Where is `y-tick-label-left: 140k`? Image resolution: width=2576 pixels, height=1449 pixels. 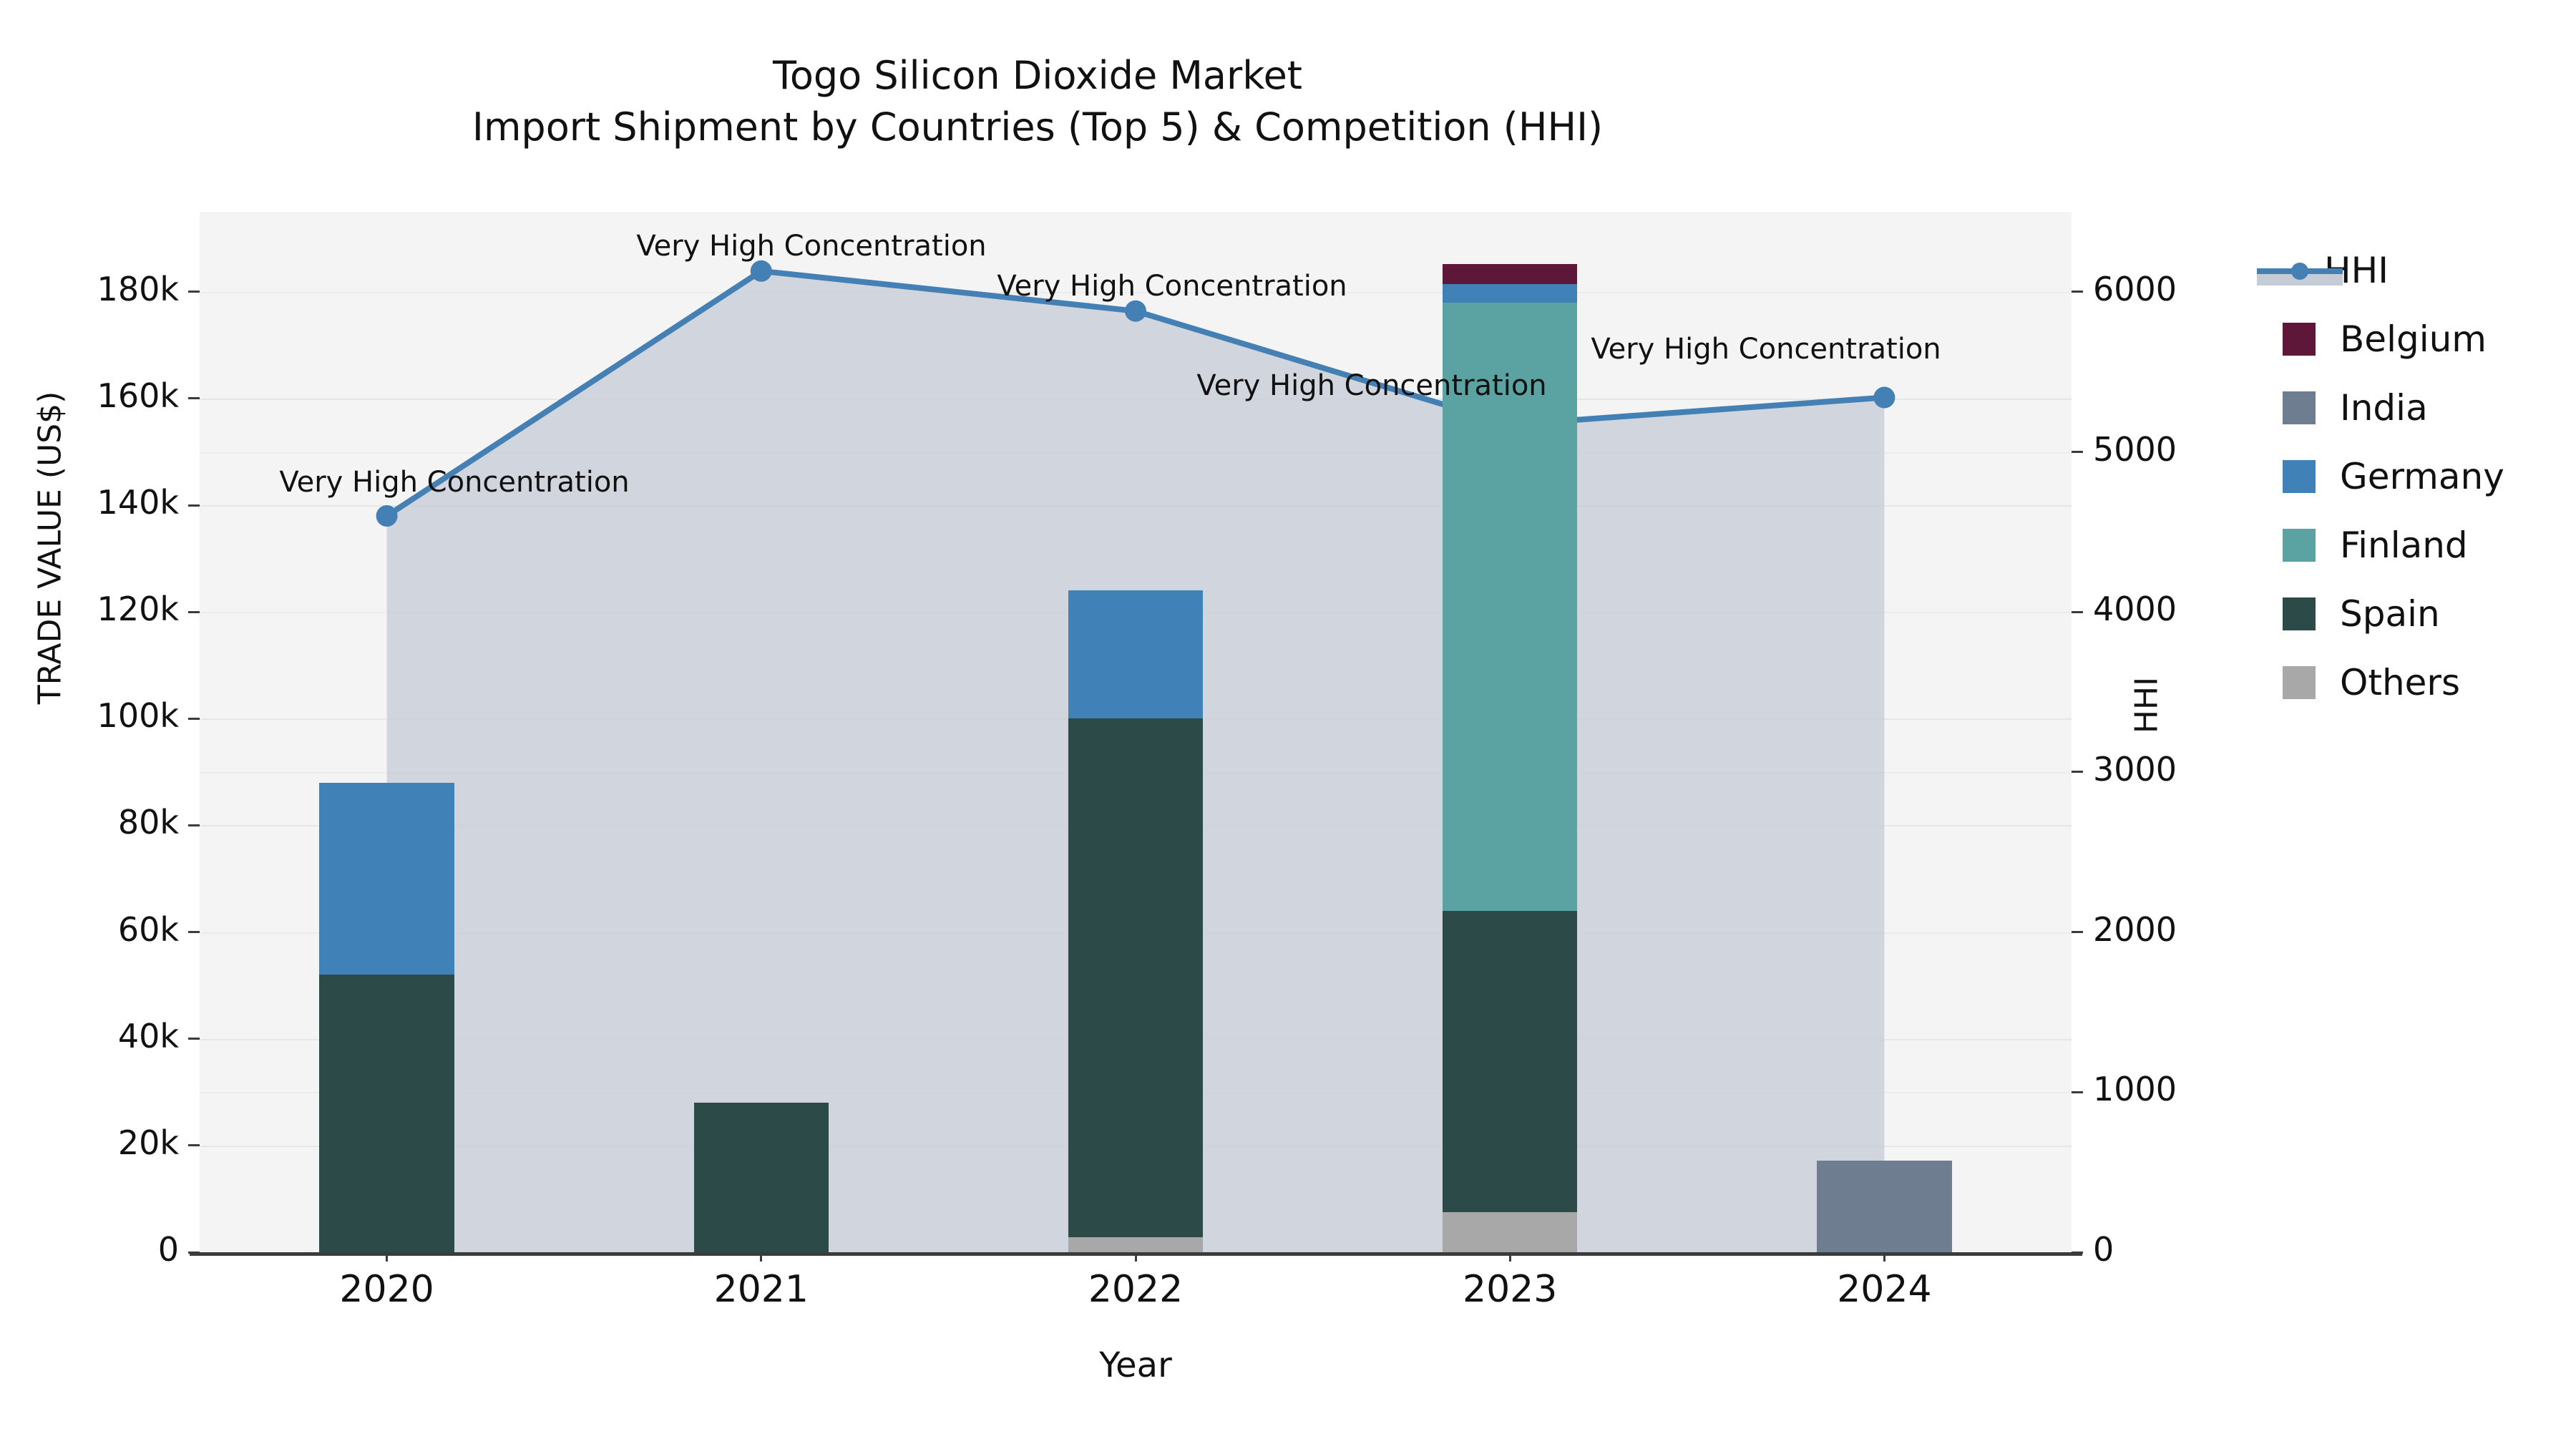 y-tick-label-left: 140k is located at coordinates (138, 502).